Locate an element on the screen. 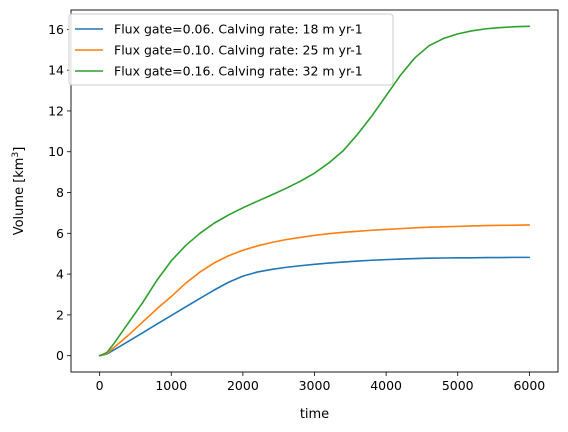 This screenshot has height=432, width=568. legend-label-1: Flux gate=0.06. Calving rate: 18 m yr-1 is located at coordinates (238, 29).